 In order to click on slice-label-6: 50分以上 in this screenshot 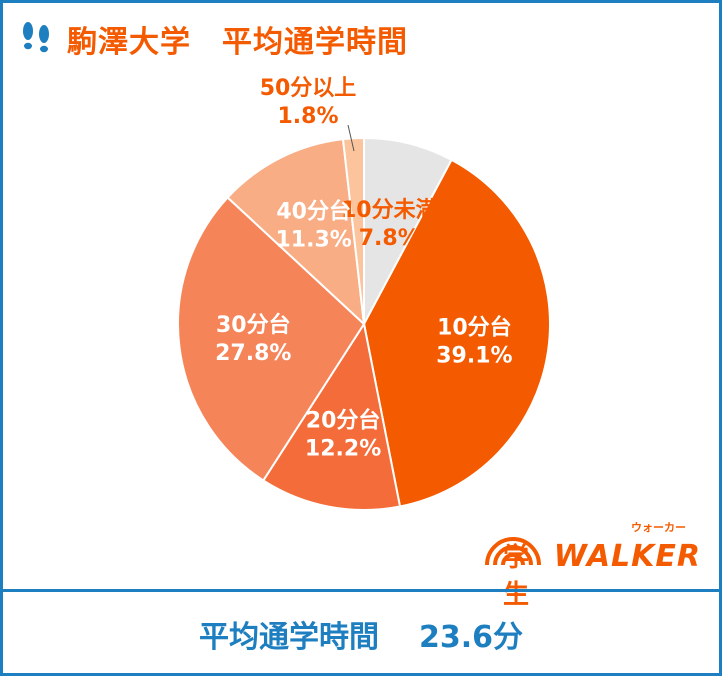, I will do `click(308, 88)`.